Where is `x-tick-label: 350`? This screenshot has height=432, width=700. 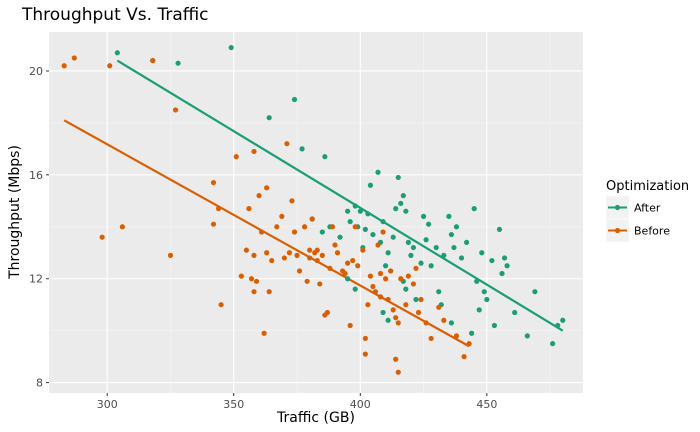 x-tick-label: 350 is located at coordinates (233, 404).